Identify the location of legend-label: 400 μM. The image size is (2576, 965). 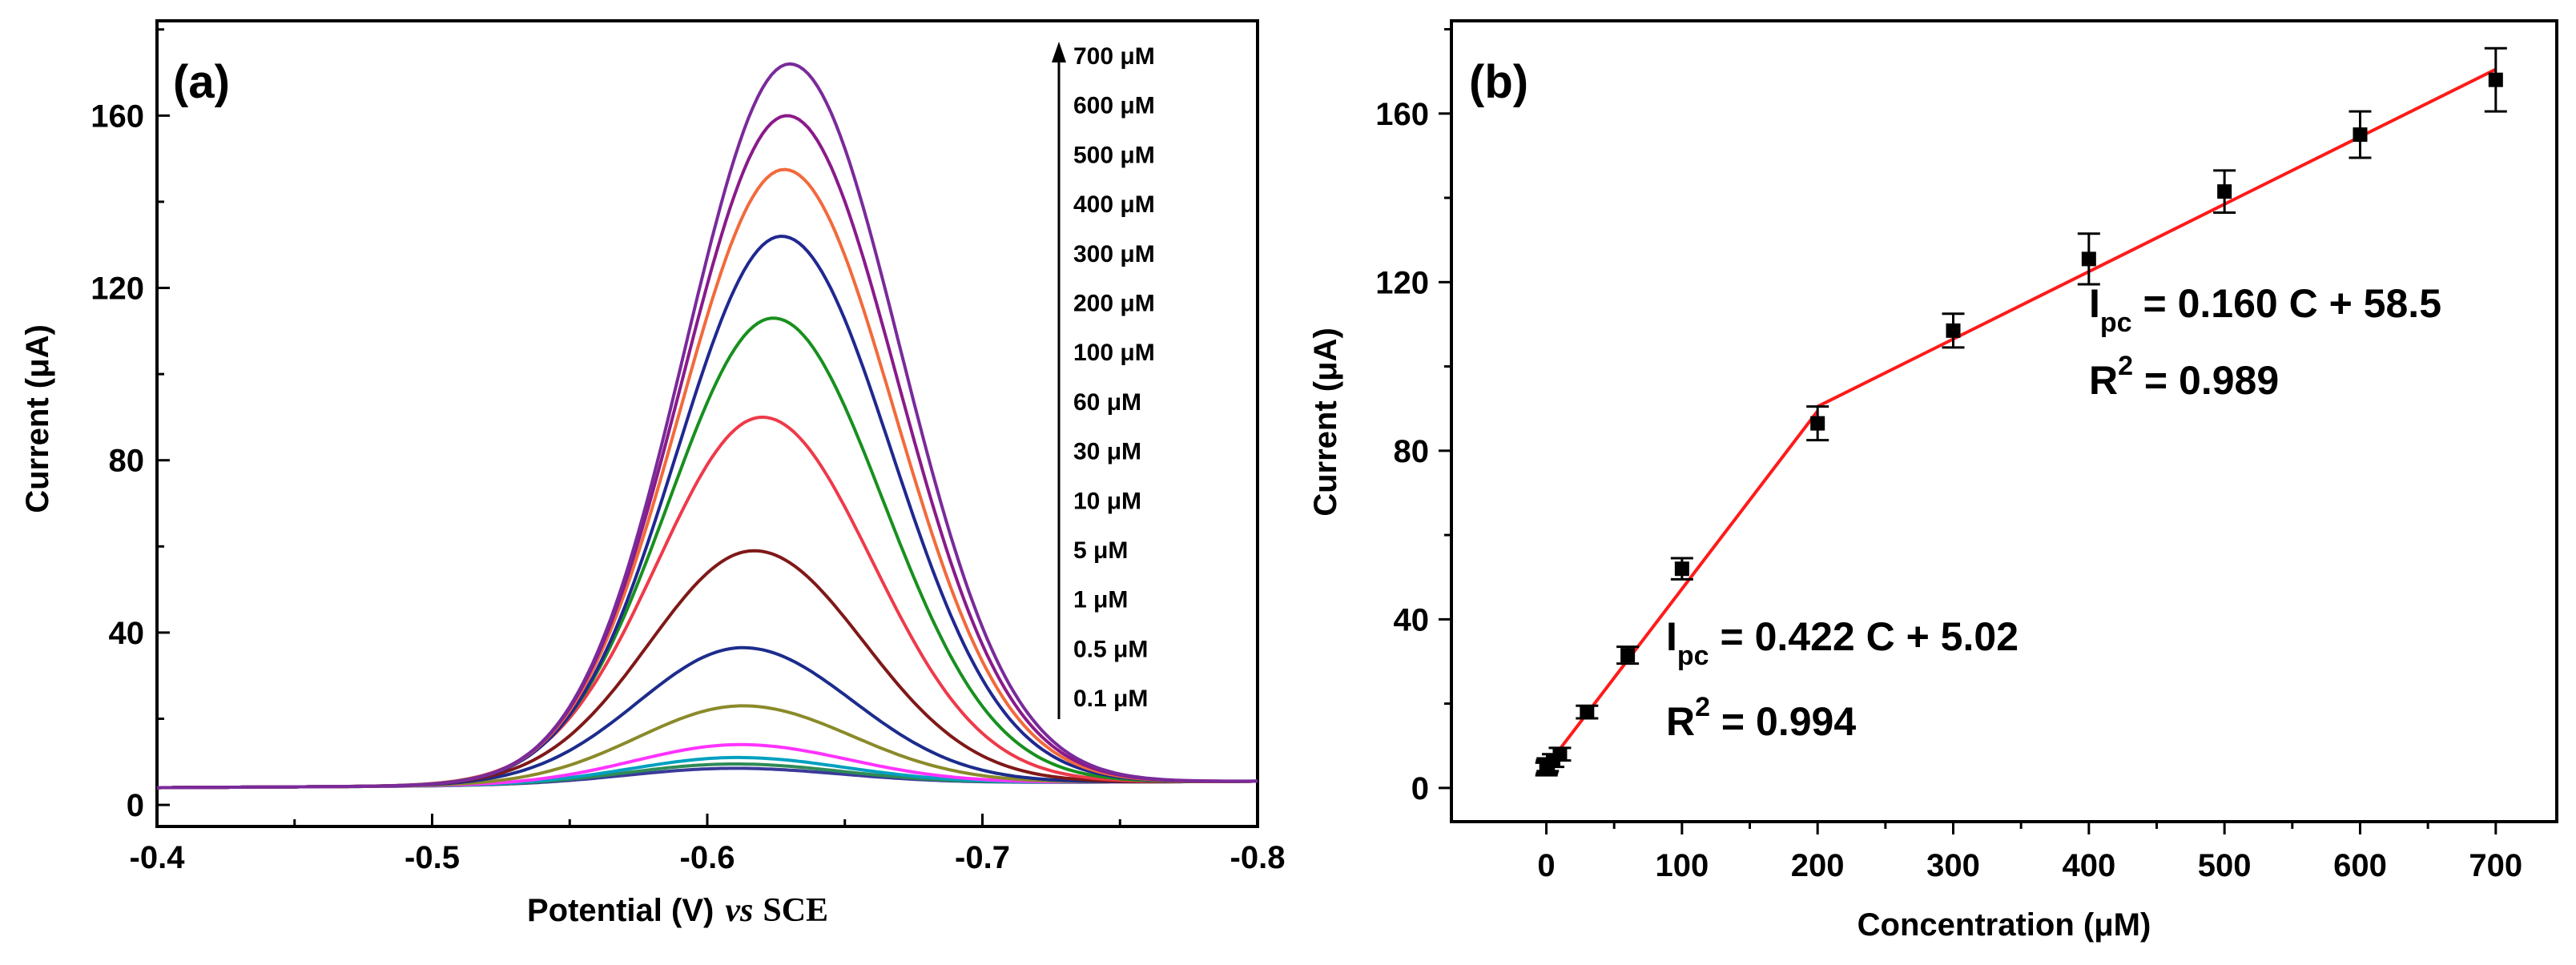
(1114, 205).